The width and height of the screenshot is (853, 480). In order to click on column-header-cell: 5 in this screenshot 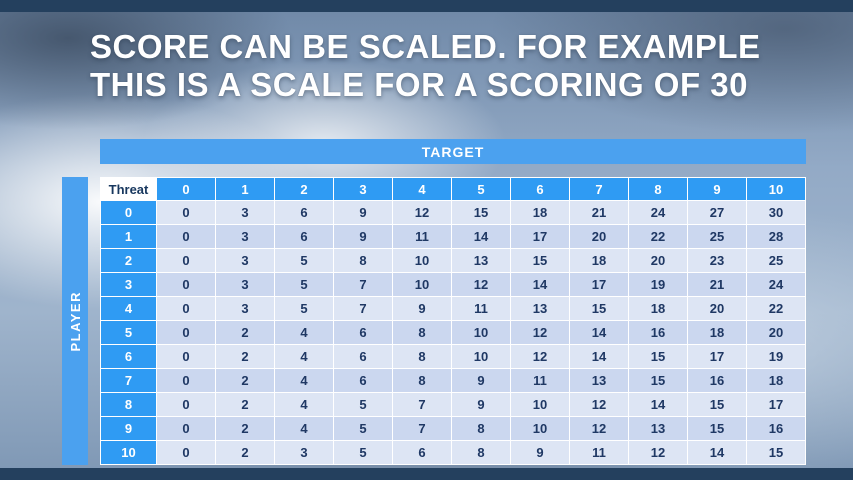, I will do `click(481, 189)`.